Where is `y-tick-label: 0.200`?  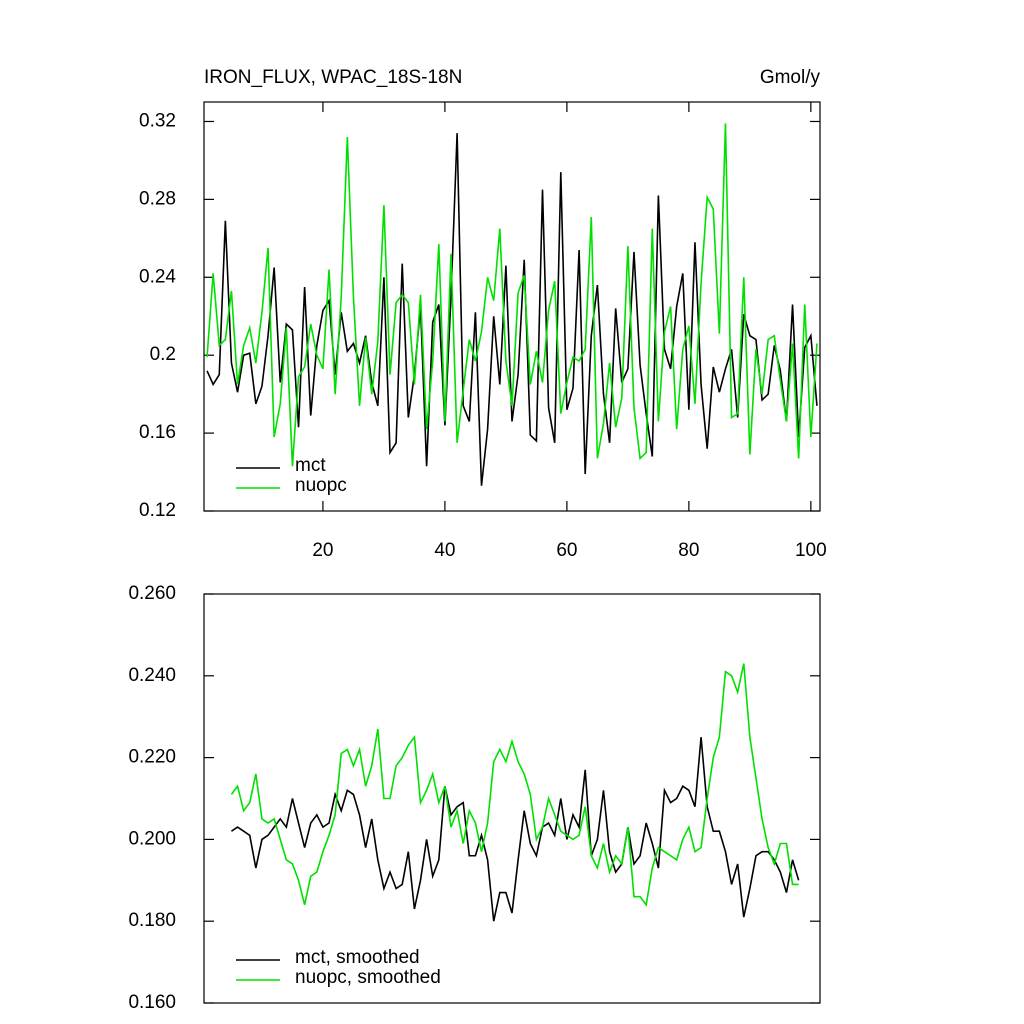
y-tick-label: 0.200 is located at coordinates (152, 838).